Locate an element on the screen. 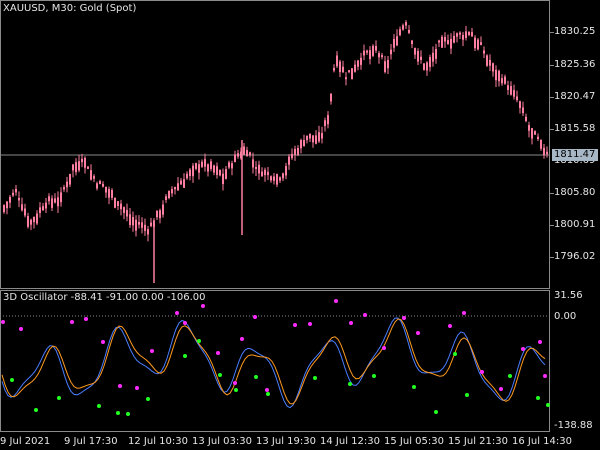  price-axis-label: 1815.58 is located at coordinates (575, 128).